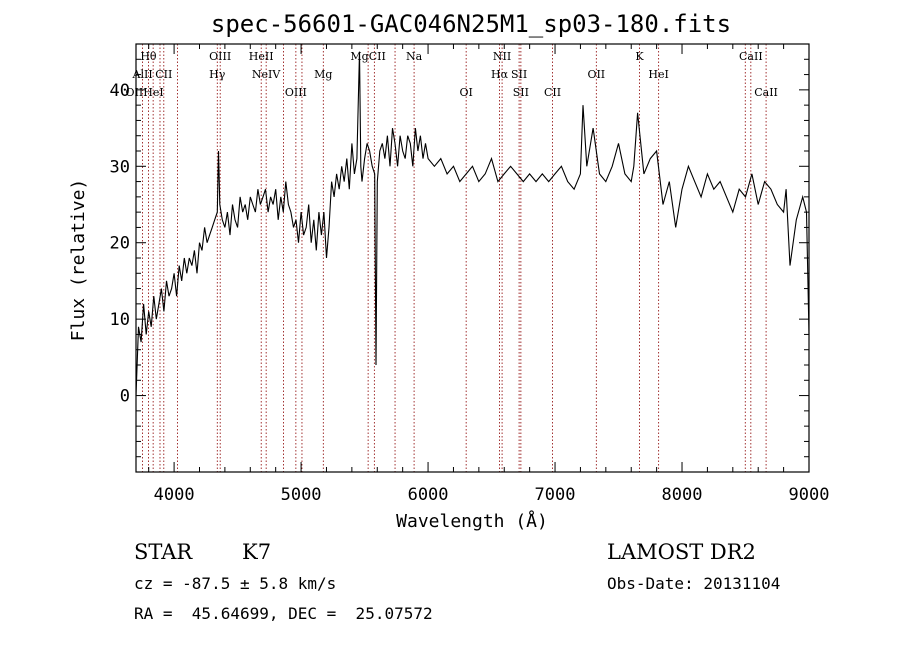 Image resolution: width=900 pixels, height=649 pixels. Describe the element at coordinates (681, 552) in the screenshot. I see `survey-name: LAMOST DR2` at that location.